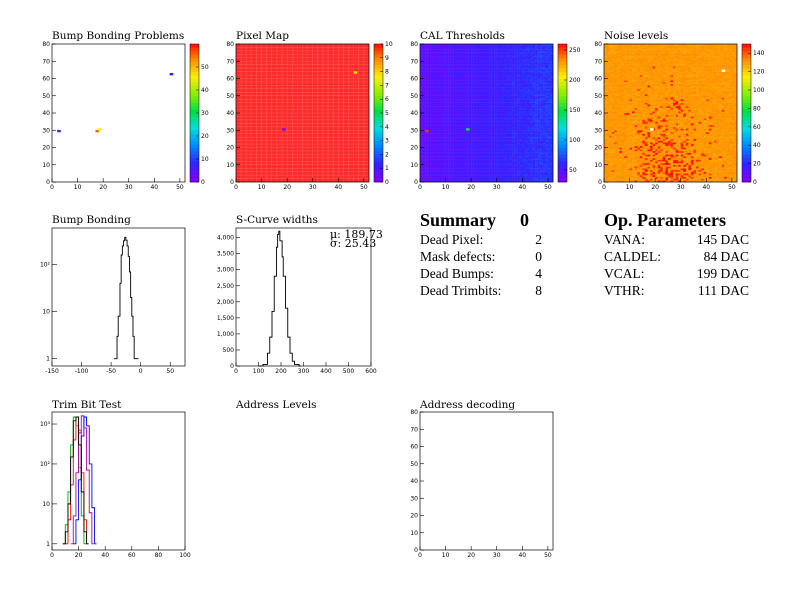 The image size is (792, 612). What do you see at coordinates (205, 136) in the screenshot?
I see `bump_problems-ztick-label: 20` at bounding box center [205, 136].